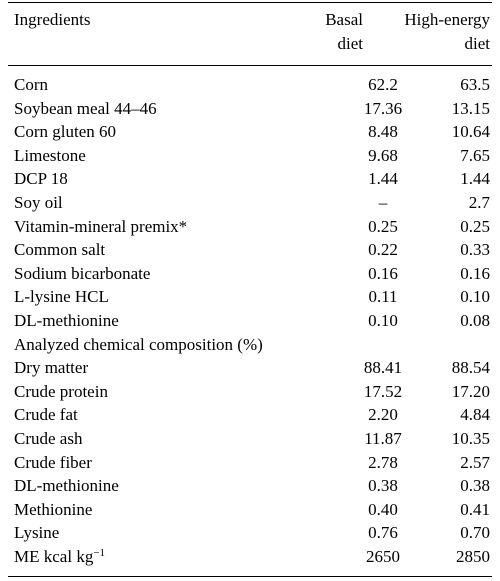 The height and width of the screenshot is (581, 500). I want to click on row-high-value: 88.54, so click(470, 368).